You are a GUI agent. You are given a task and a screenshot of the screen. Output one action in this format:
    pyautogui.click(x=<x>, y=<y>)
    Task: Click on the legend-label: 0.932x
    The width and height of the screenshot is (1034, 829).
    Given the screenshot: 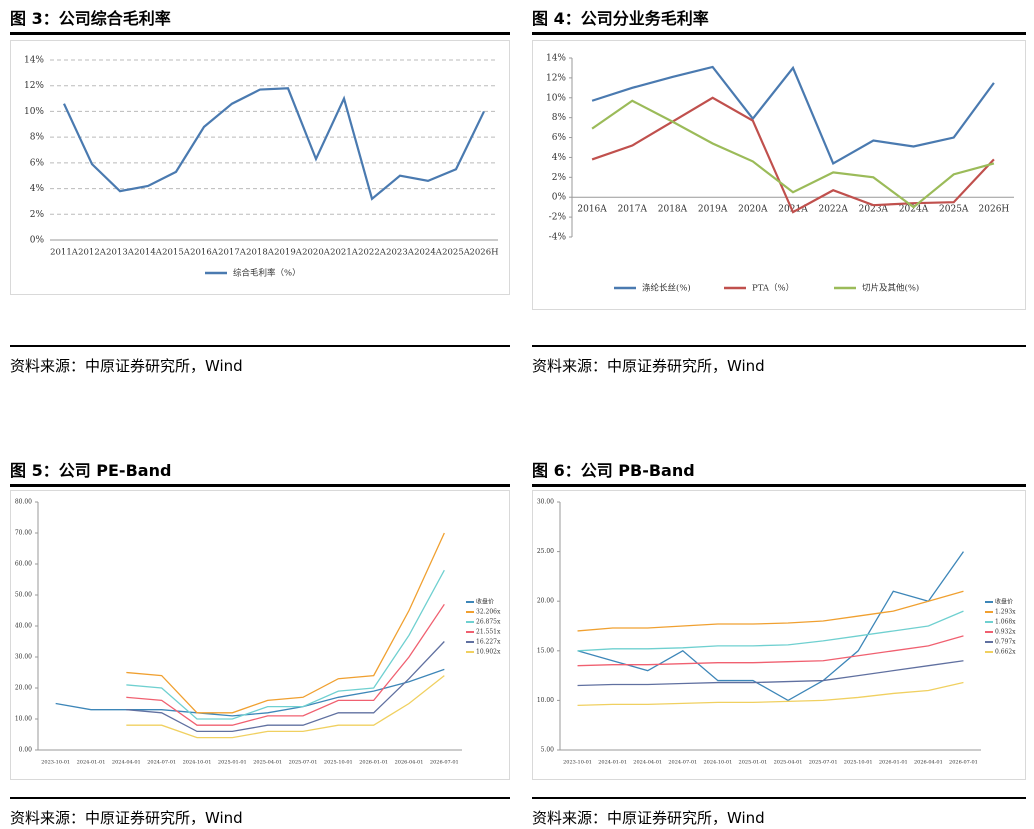 What is the action you would take?
    pyautogui.click(x=1005, y=632)
    